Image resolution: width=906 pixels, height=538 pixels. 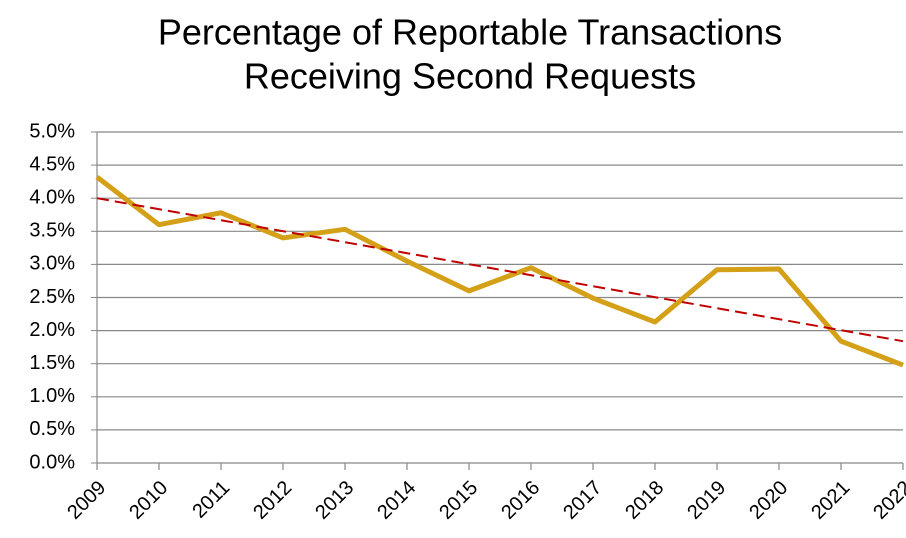 What do you see at coordinates (52, 330) in the screenshot?
I see `y-tick-label: 2.0%` at bounding box center [52, 330].